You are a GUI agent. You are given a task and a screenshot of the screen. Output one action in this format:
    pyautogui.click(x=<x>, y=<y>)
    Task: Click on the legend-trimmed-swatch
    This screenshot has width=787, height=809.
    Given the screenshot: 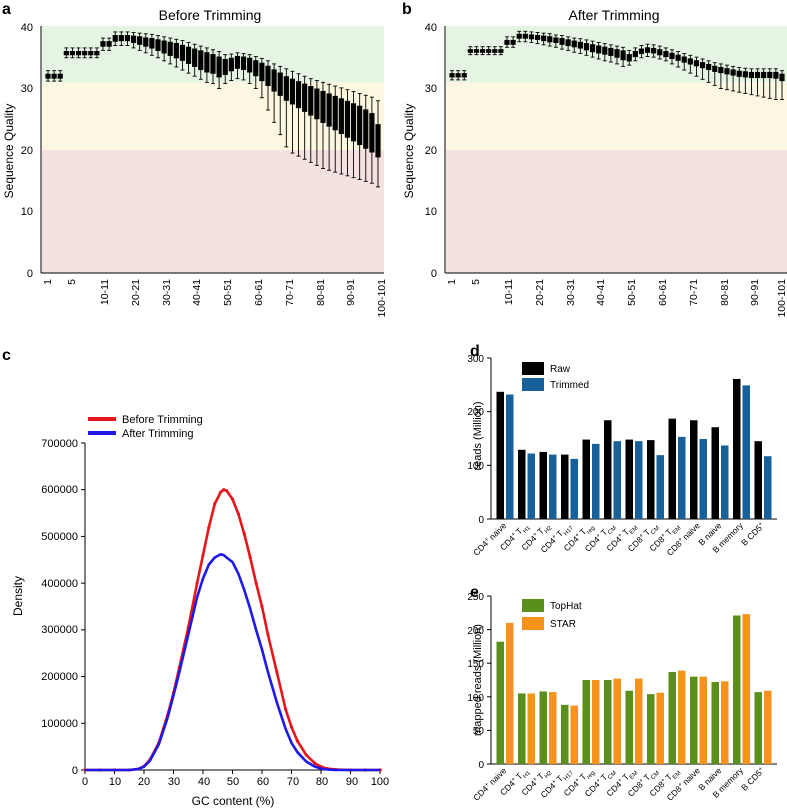 What is the action you would take?
    pyautogui.click(x=533, y=384)
    